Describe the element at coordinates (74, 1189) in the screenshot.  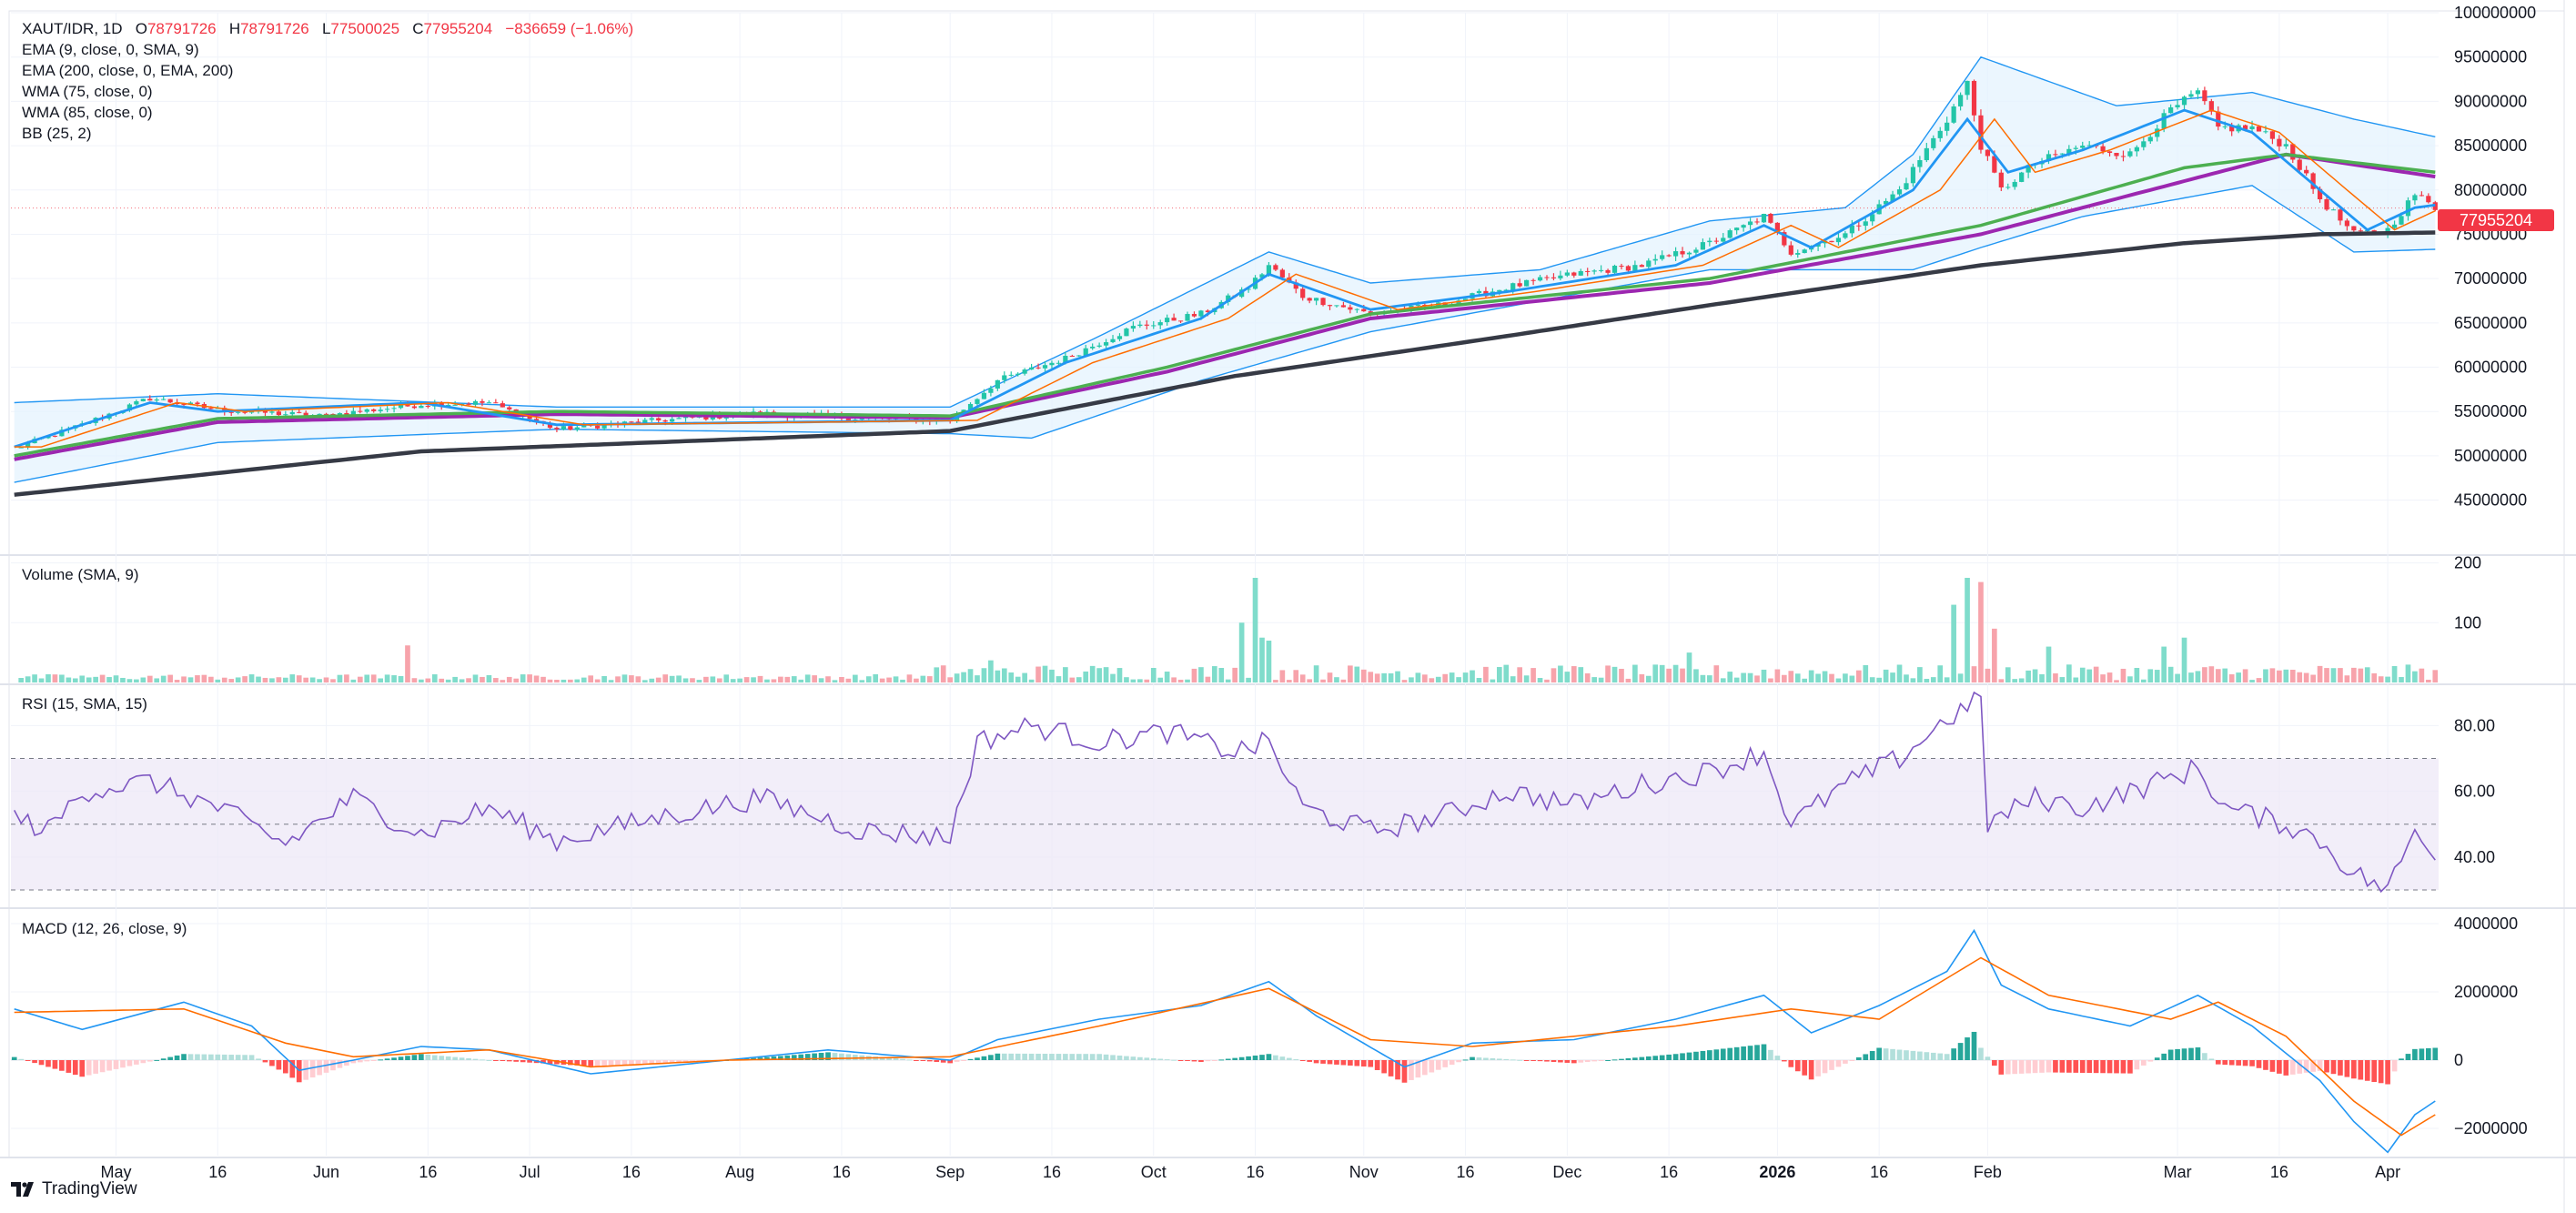
I see `tradingview-logo: TradingView` at that location.